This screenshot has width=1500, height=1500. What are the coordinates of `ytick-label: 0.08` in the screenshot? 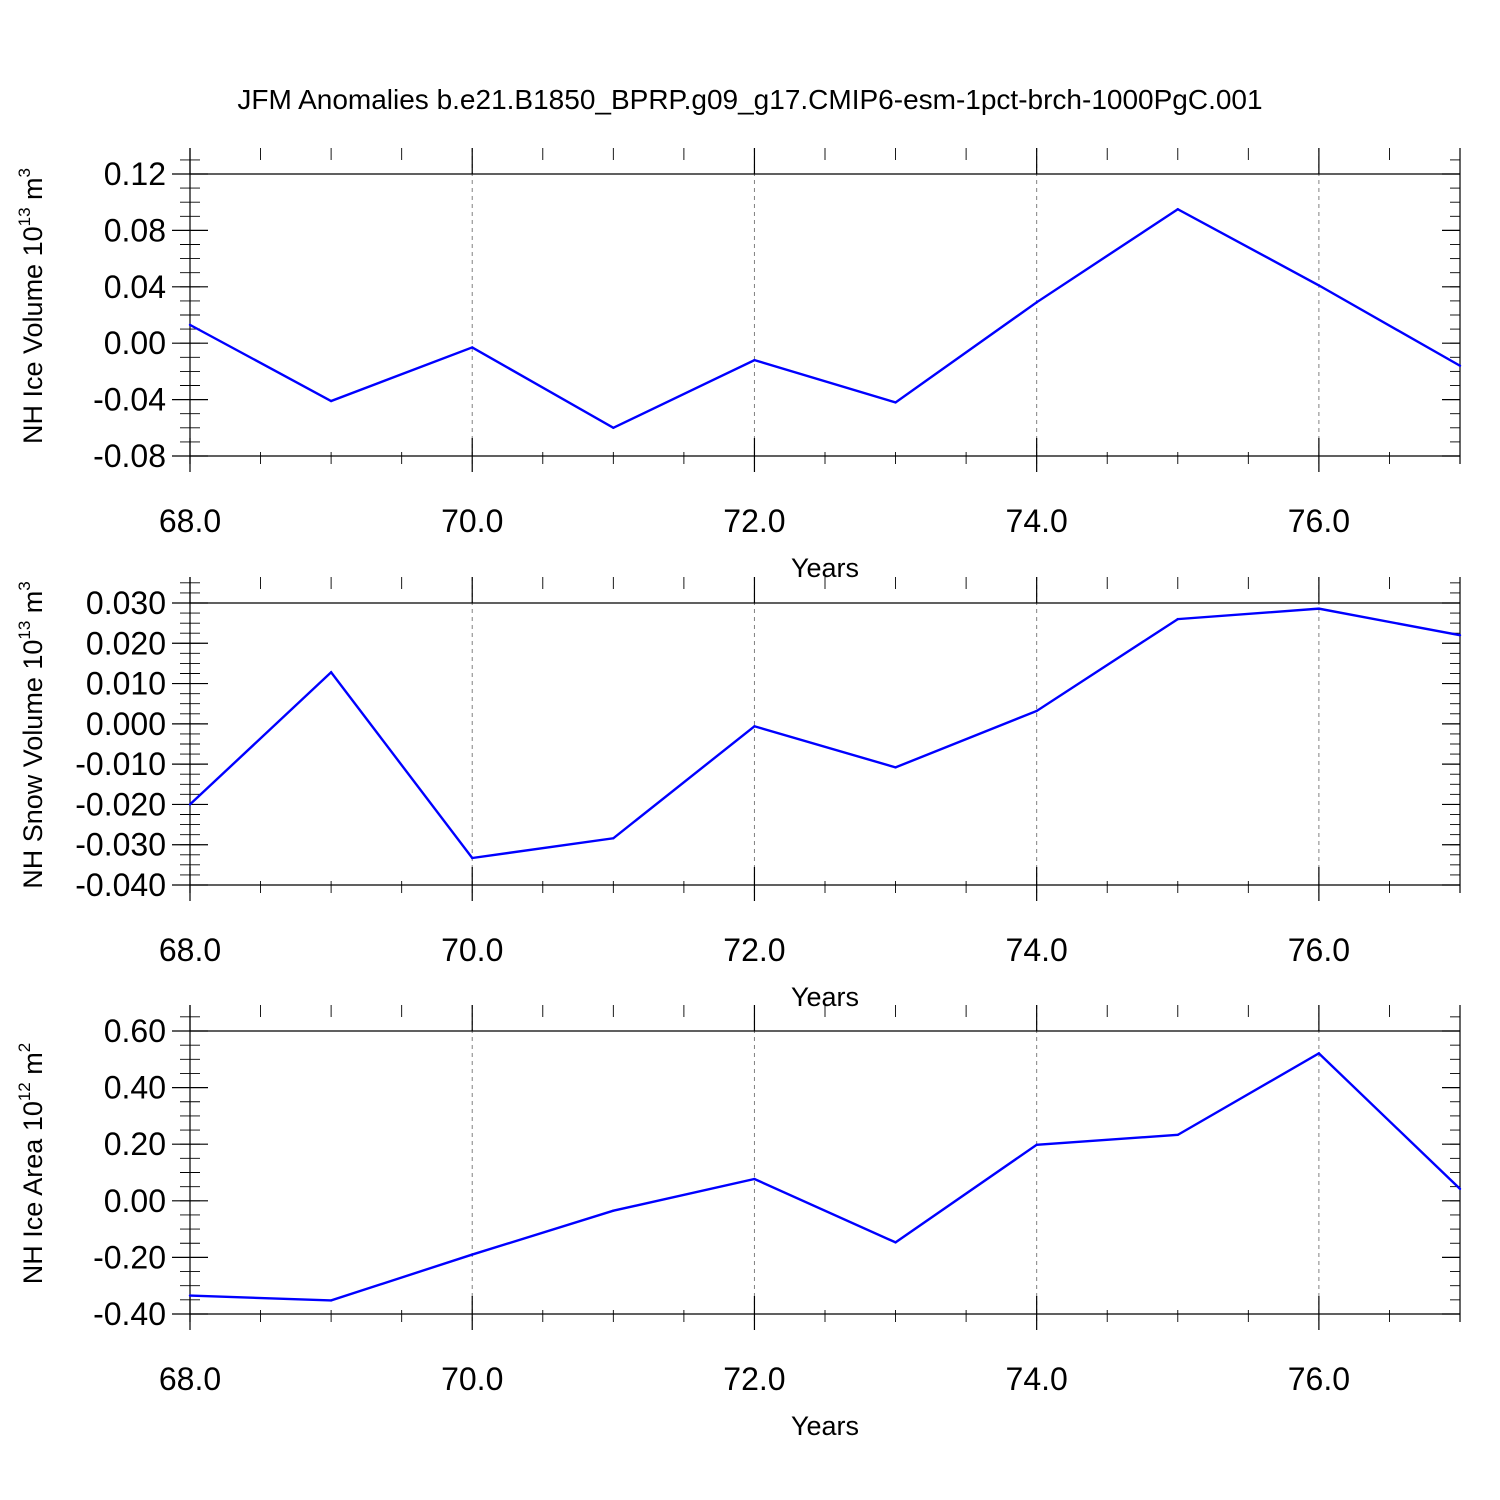 It's located at (135, 230).